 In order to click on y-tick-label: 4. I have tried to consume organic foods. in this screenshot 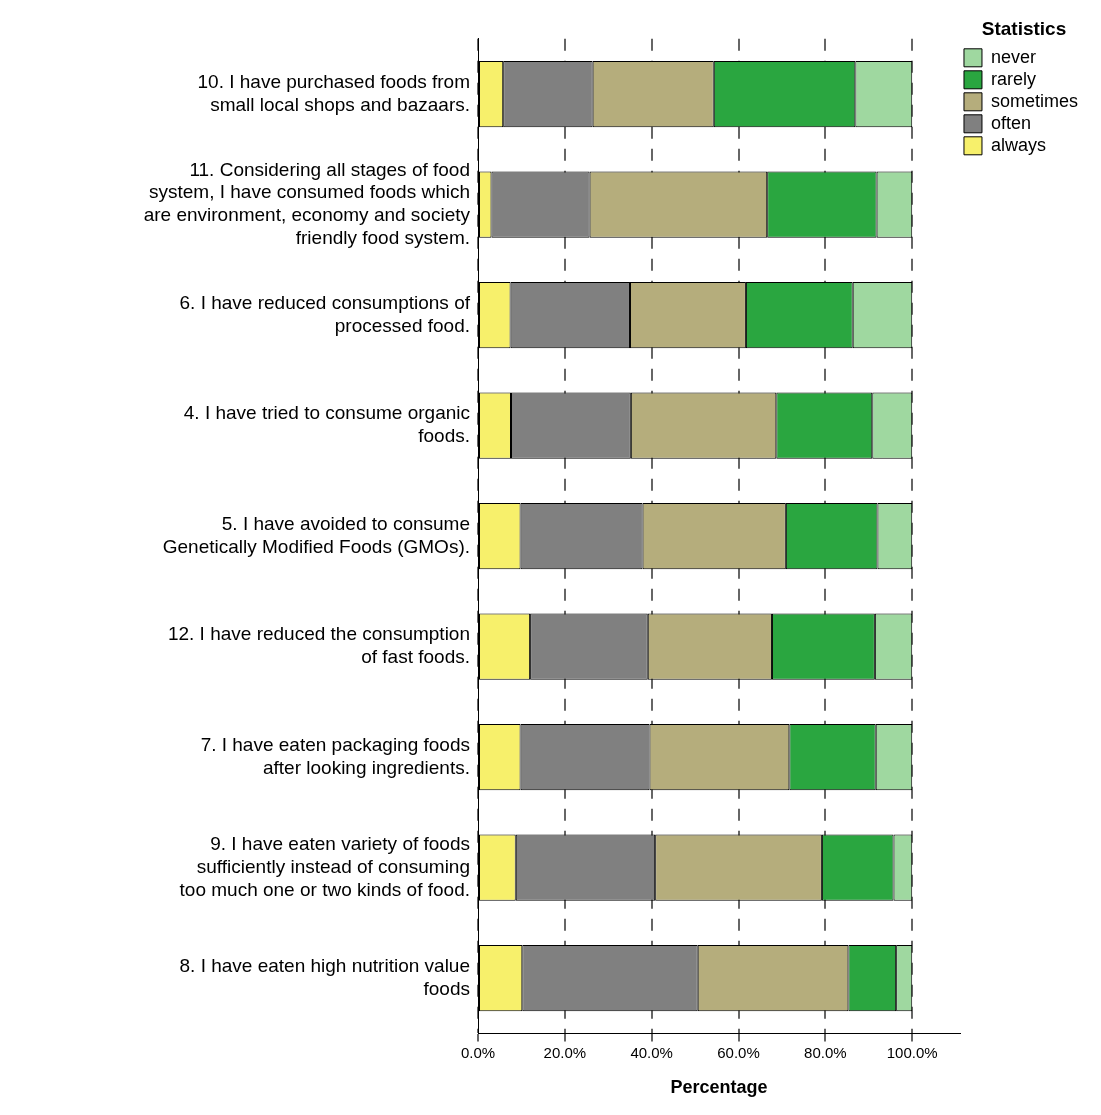, I will do `click(326, 424)`.